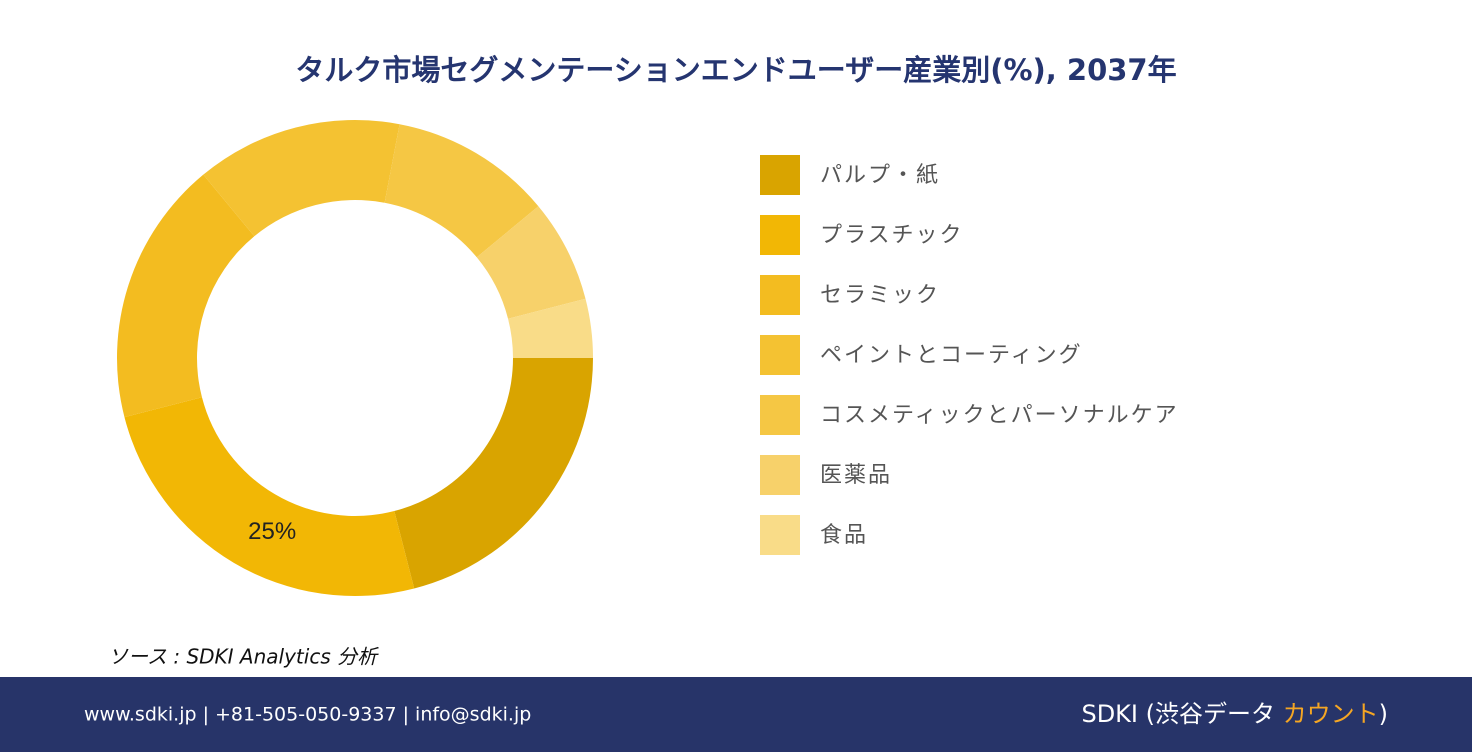  What do you see at coordinates (272, 531) in the screenshot?
I see `data-label: 25%` at bounding box center [272, 531].